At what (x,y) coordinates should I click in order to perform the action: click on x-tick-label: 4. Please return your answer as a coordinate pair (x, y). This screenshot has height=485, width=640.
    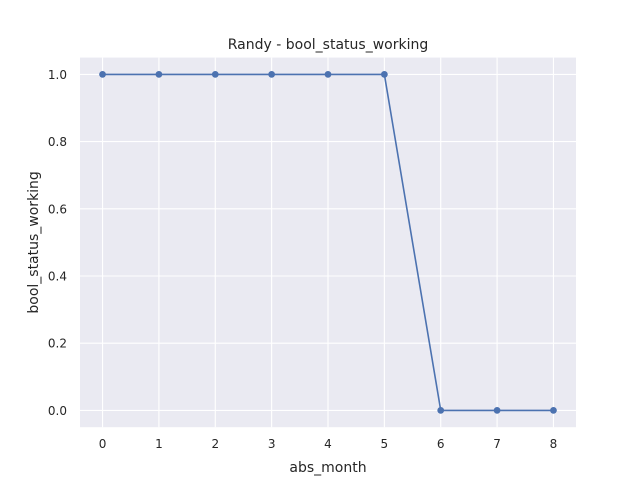
    Looking at the image, I should click on (328, 444).